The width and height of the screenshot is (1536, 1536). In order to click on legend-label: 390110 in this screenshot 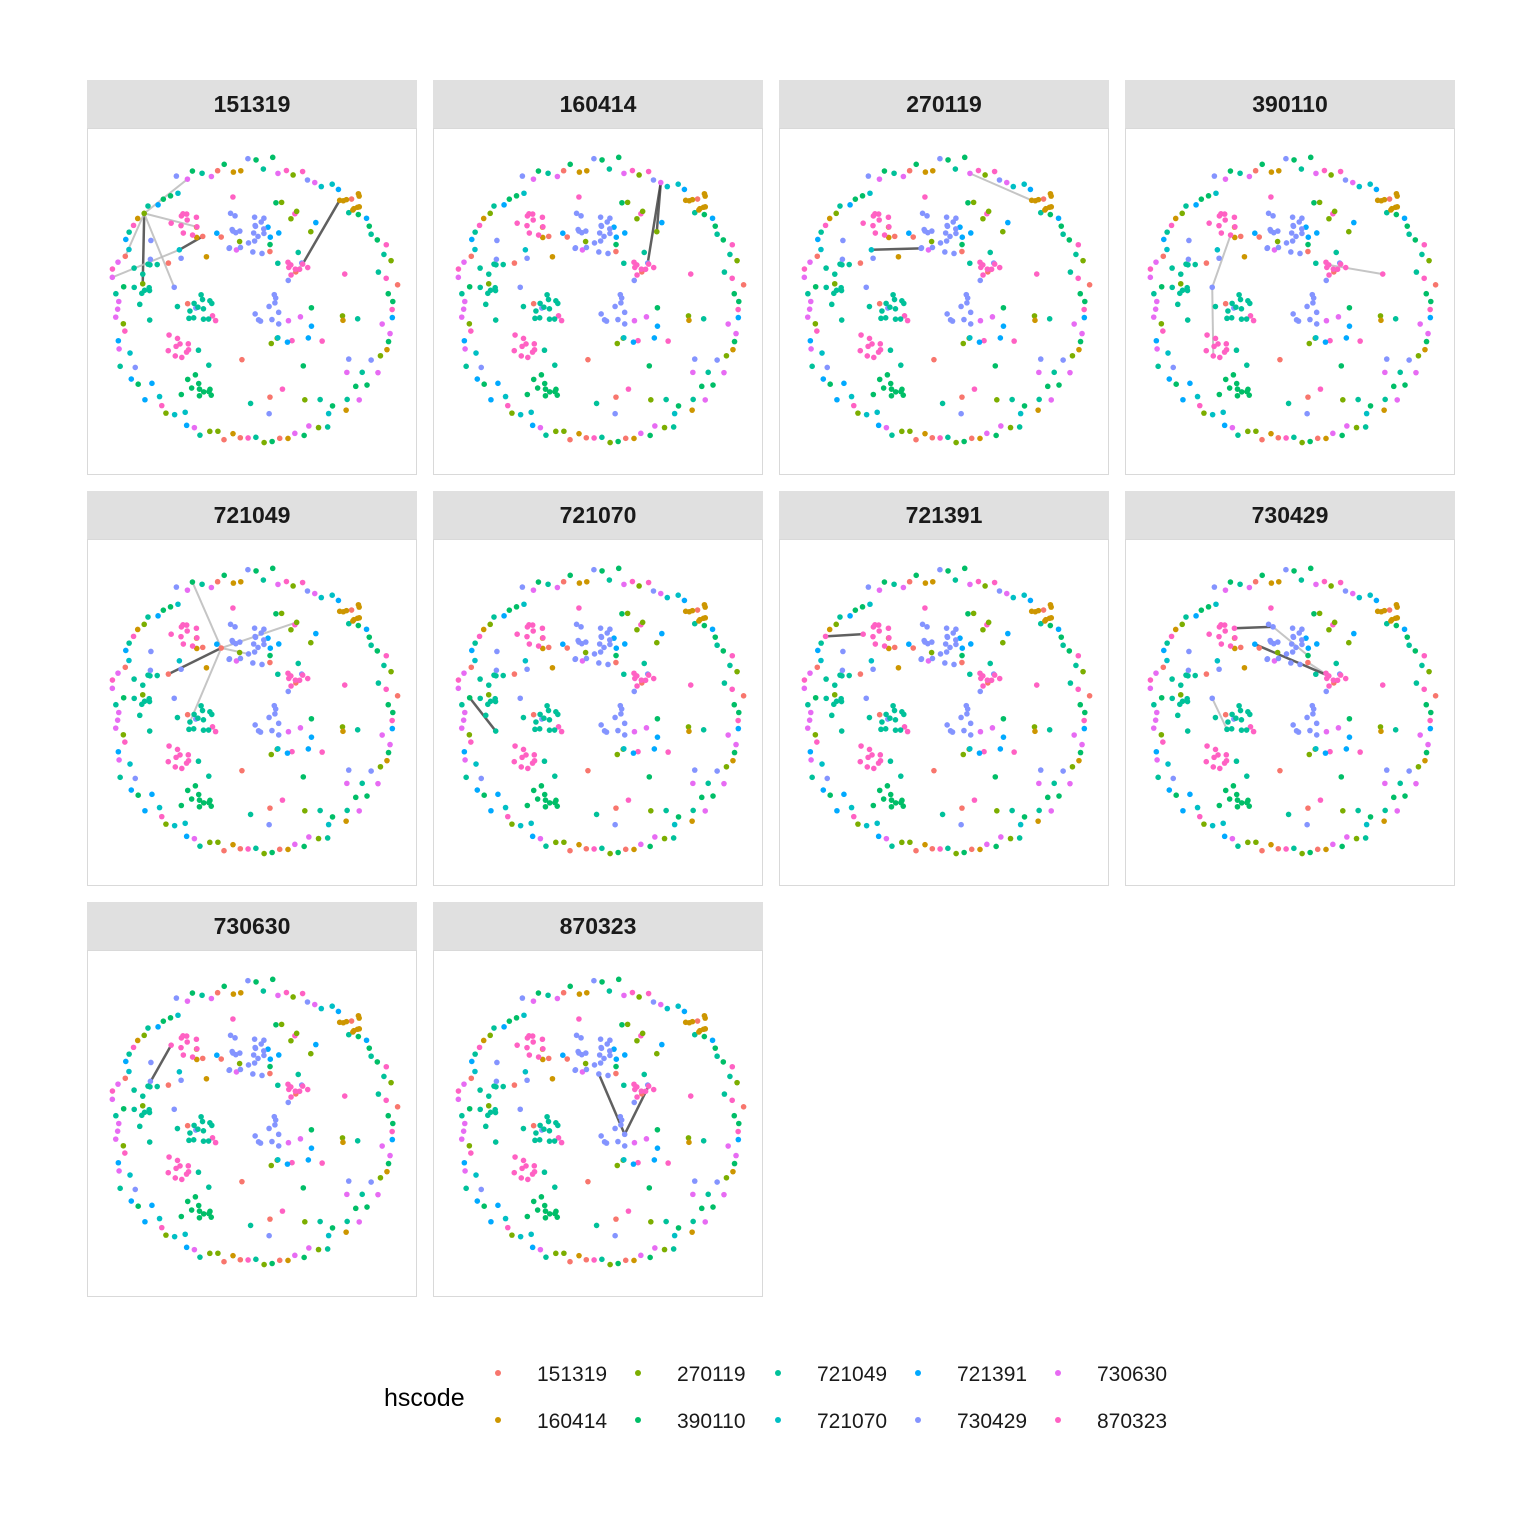, I will do `click(711, 1421)`.